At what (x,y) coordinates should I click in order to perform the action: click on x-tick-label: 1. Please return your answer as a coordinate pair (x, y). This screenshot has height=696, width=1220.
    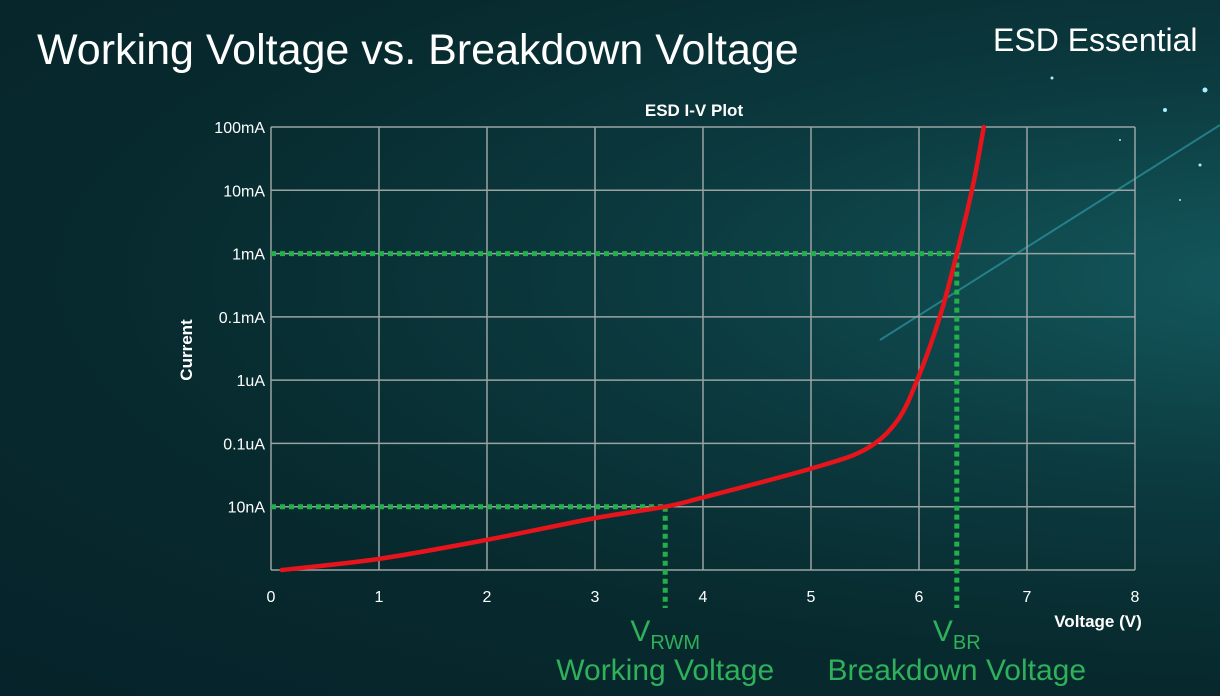
    Looking at the image, I should click on (379, 597).